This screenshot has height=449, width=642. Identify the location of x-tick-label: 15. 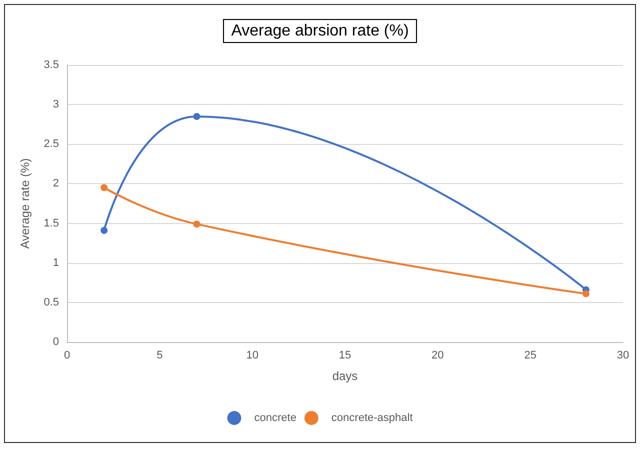
(345, 356).